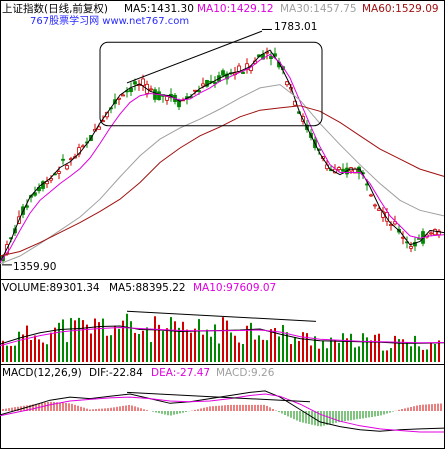 This screenshot has width=445, height=449. I want to click on price-ma60-label: MA60:1529.09, so click(400, 9).